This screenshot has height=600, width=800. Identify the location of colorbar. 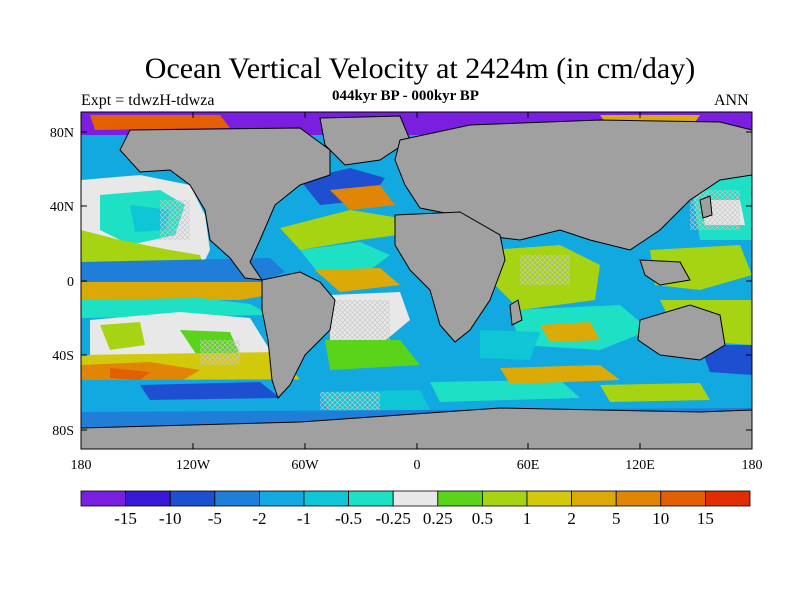
(415, 498).